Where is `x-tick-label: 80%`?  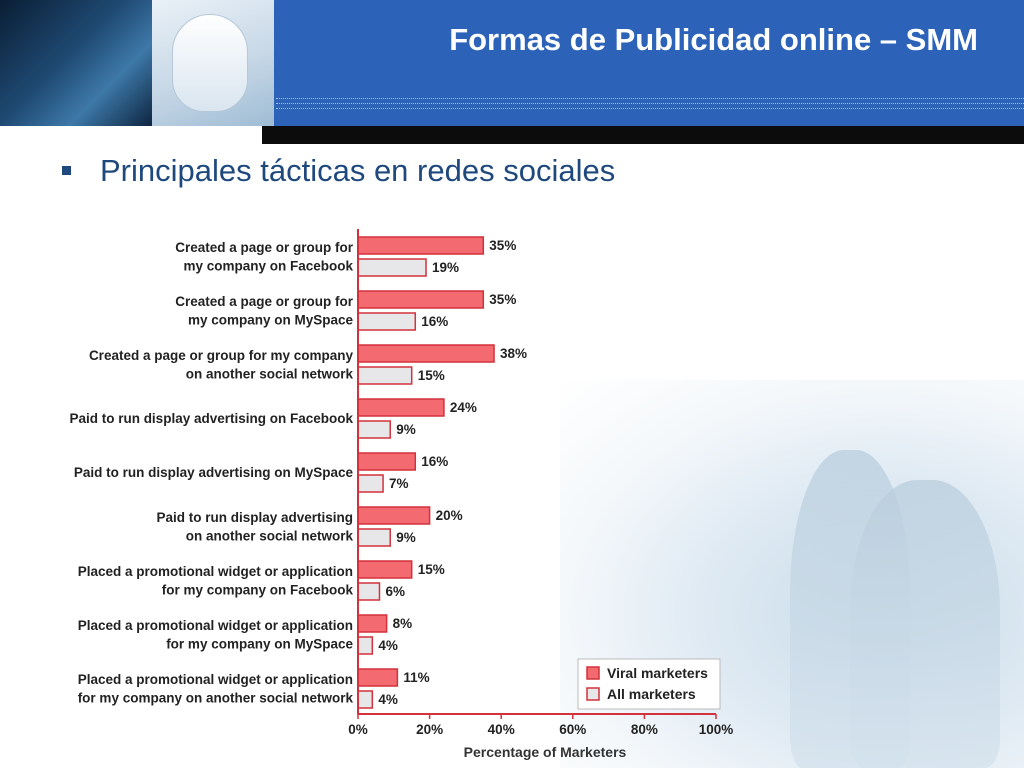
x-tick-label: 80% is located at coordinates (644, 729).